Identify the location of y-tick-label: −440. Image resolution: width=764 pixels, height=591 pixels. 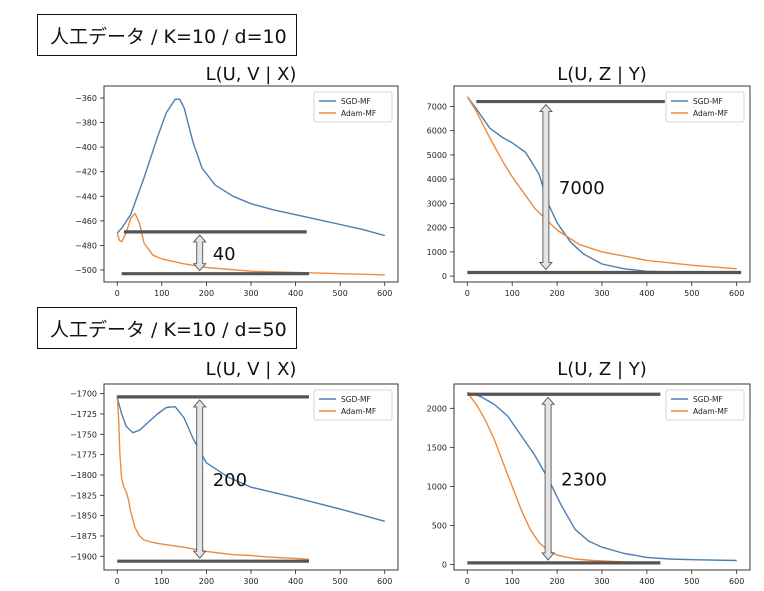
(86, 196).